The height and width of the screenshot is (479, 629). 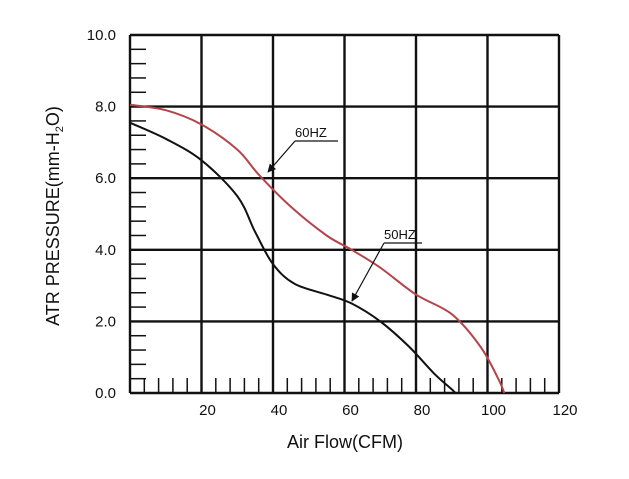 What do you see at coordinates (279, 410) in the screenshot?
I see `x-tick-label: 40` at bounding box center [279, 410].